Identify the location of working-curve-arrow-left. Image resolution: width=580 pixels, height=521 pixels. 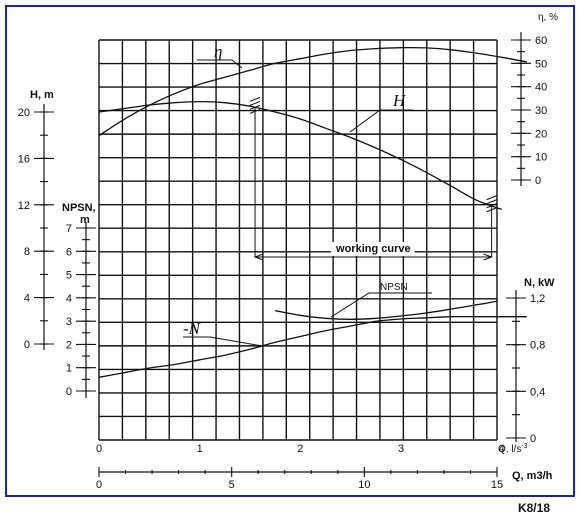
(258, 257).